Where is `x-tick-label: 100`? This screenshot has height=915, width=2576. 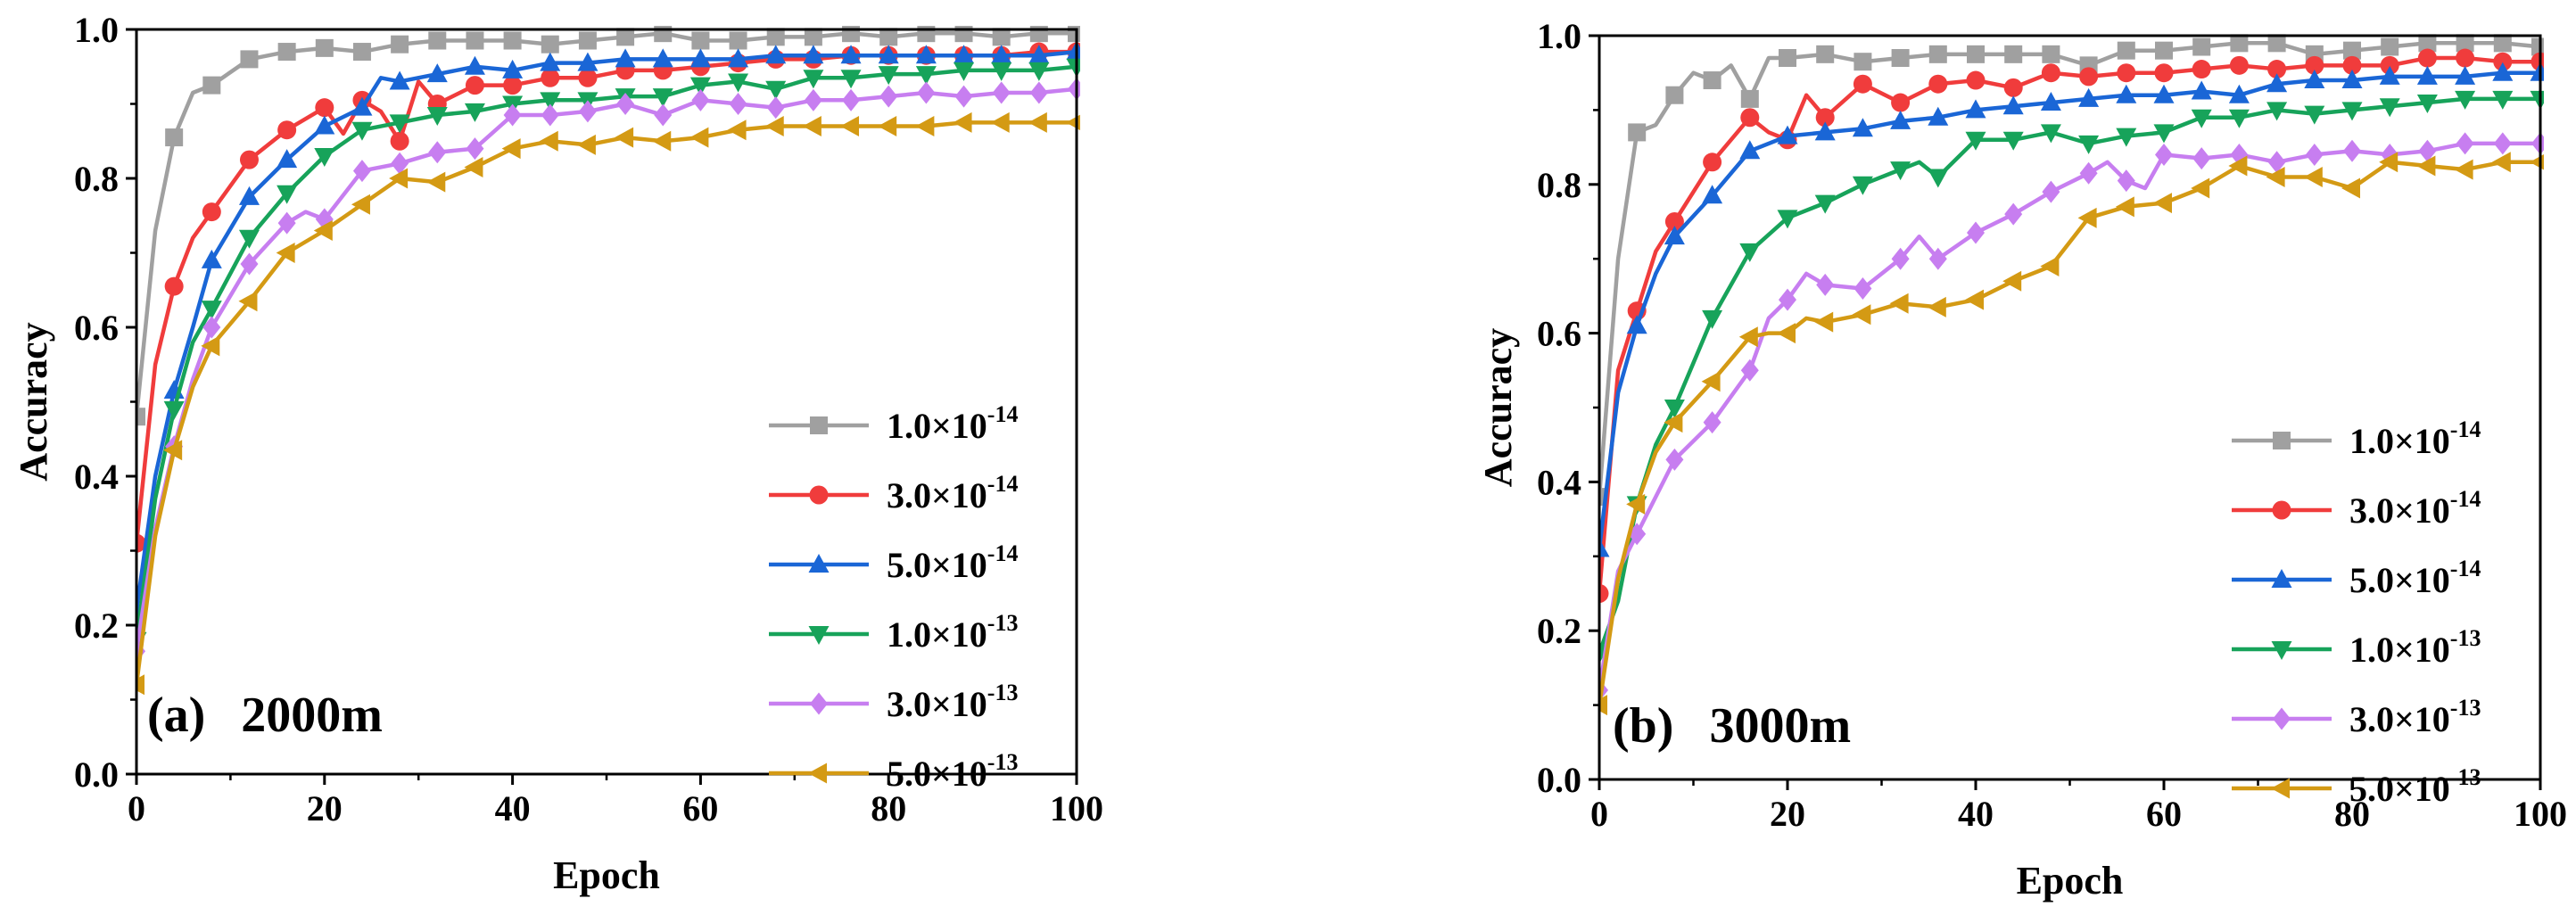
x-tick-label: 100 is located at coordinates (1077, 808).